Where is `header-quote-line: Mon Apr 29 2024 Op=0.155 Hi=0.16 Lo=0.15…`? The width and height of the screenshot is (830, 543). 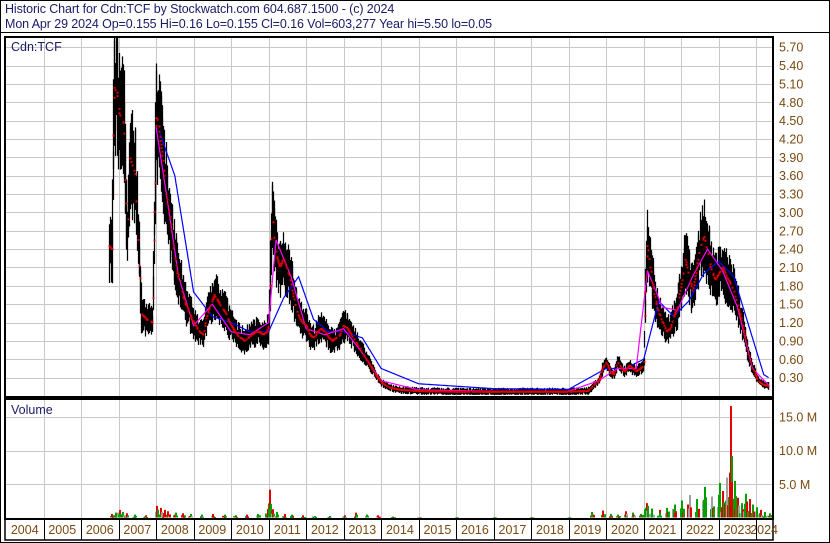
header-quote-line: Mon Apr 29 2024 Op=0.155 Hi=0.16 Lo=0.15… is located at coordinates (249, 24).